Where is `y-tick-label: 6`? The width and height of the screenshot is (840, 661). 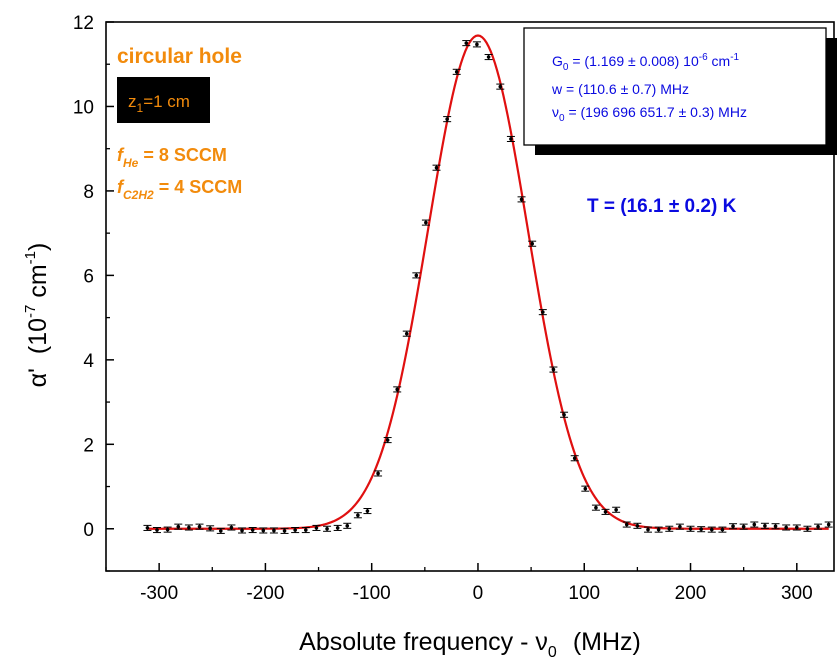 y-tick-label: 6 is located at coordinates (88, 276).